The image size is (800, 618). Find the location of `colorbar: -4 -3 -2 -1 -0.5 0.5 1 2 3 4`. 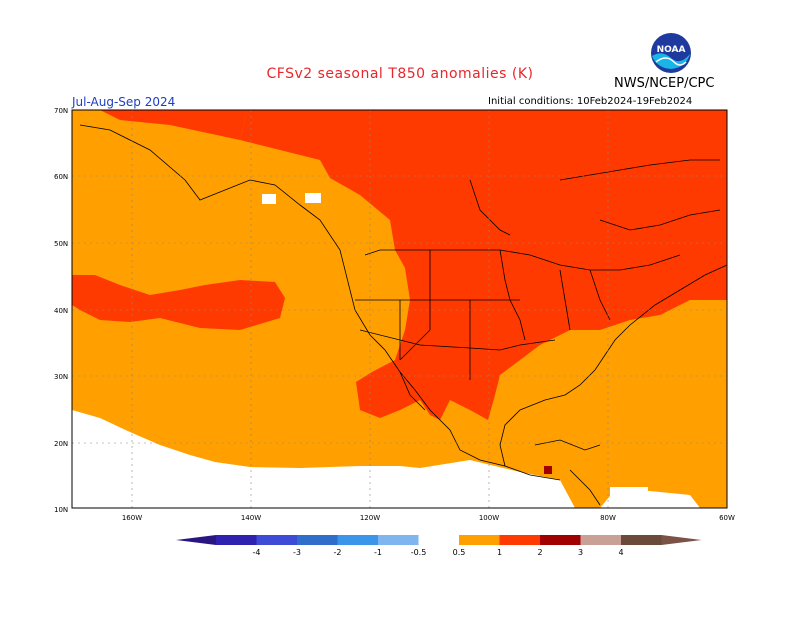

colorbar: -4 -3 -2 -1 -0.5 0.5 1 2 3 4 is located at coordinates (439, 546).